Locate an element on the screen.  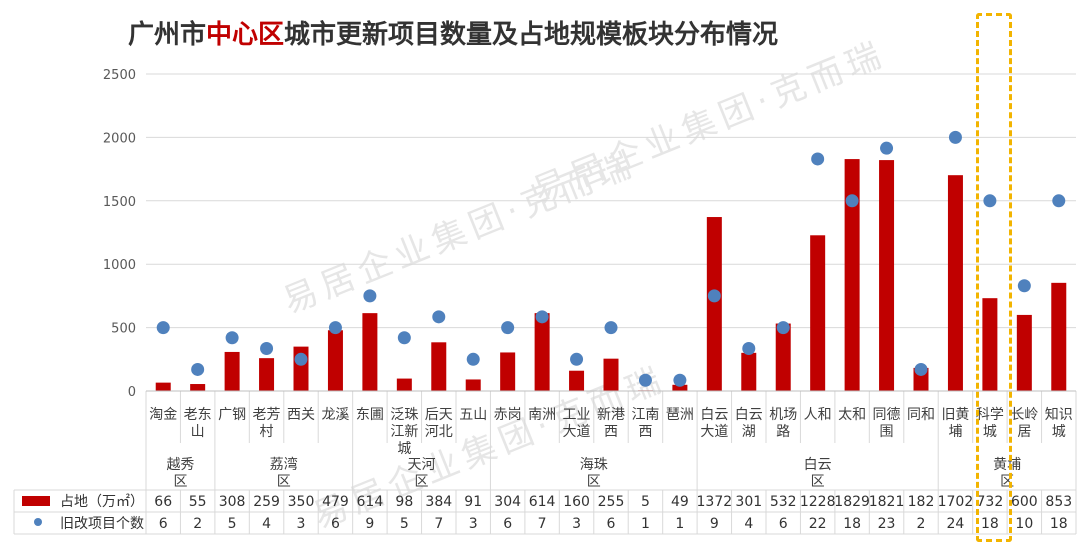
category-label: 新港 is located at coordinates (611, 415).